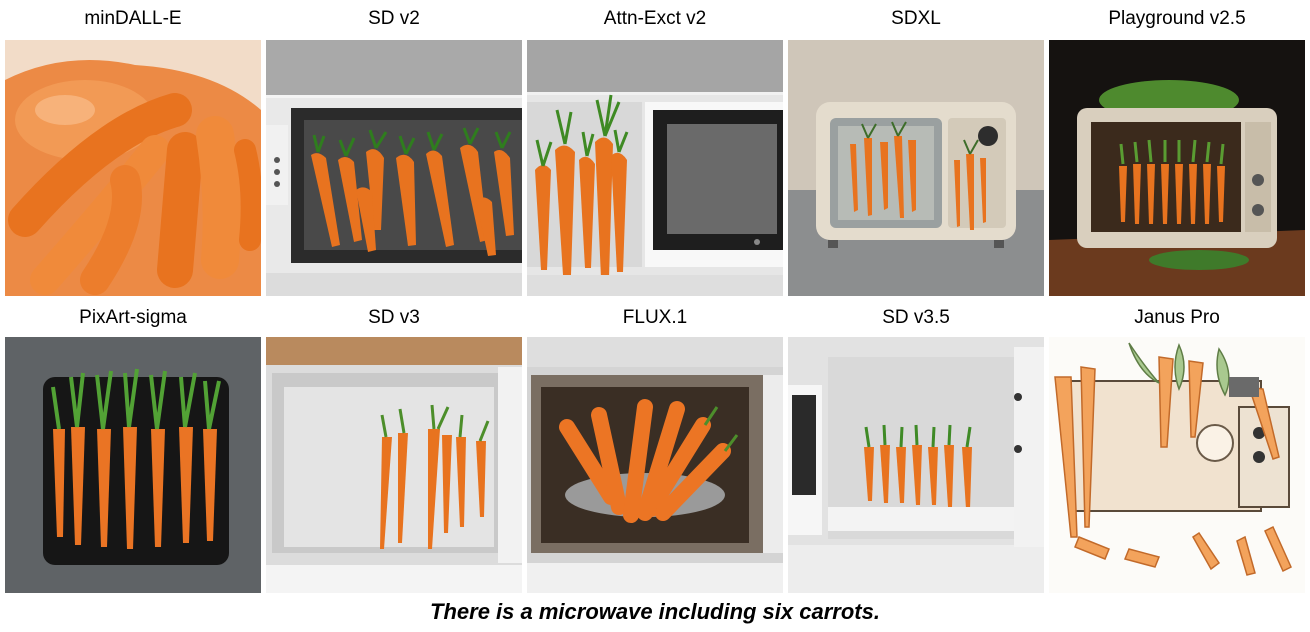  I want to click on model-label: PixArt-sigma, so click(133, 317).